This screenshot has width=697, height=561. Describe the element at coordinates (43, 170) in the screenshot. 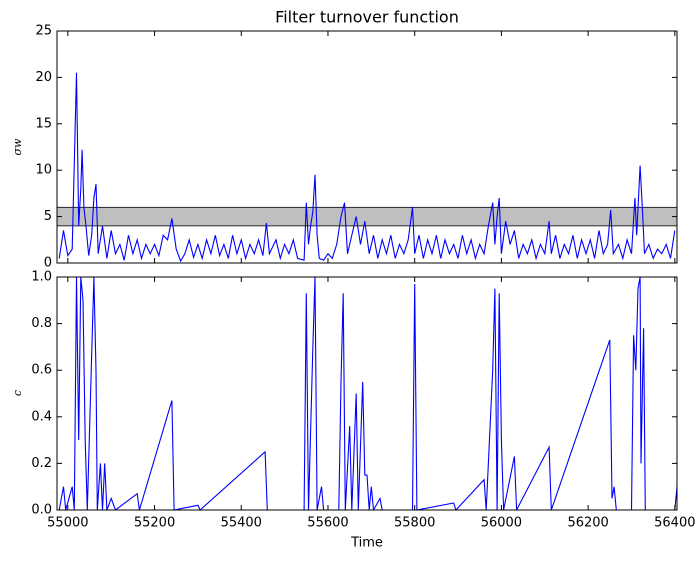

I see `y-tick-label: 10` at that location.